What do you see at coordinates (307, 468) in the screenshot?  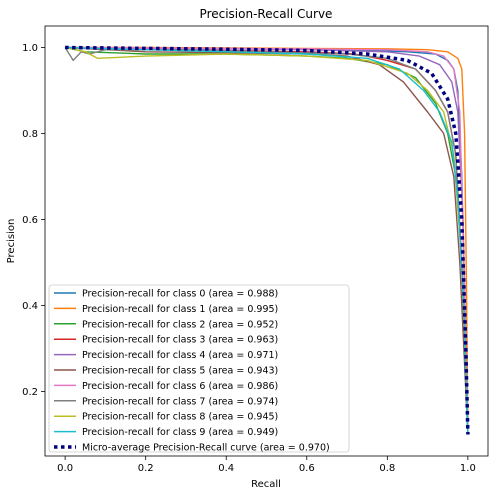 I see `x-tick-label: 0.6` at bounding box center [307, 468].